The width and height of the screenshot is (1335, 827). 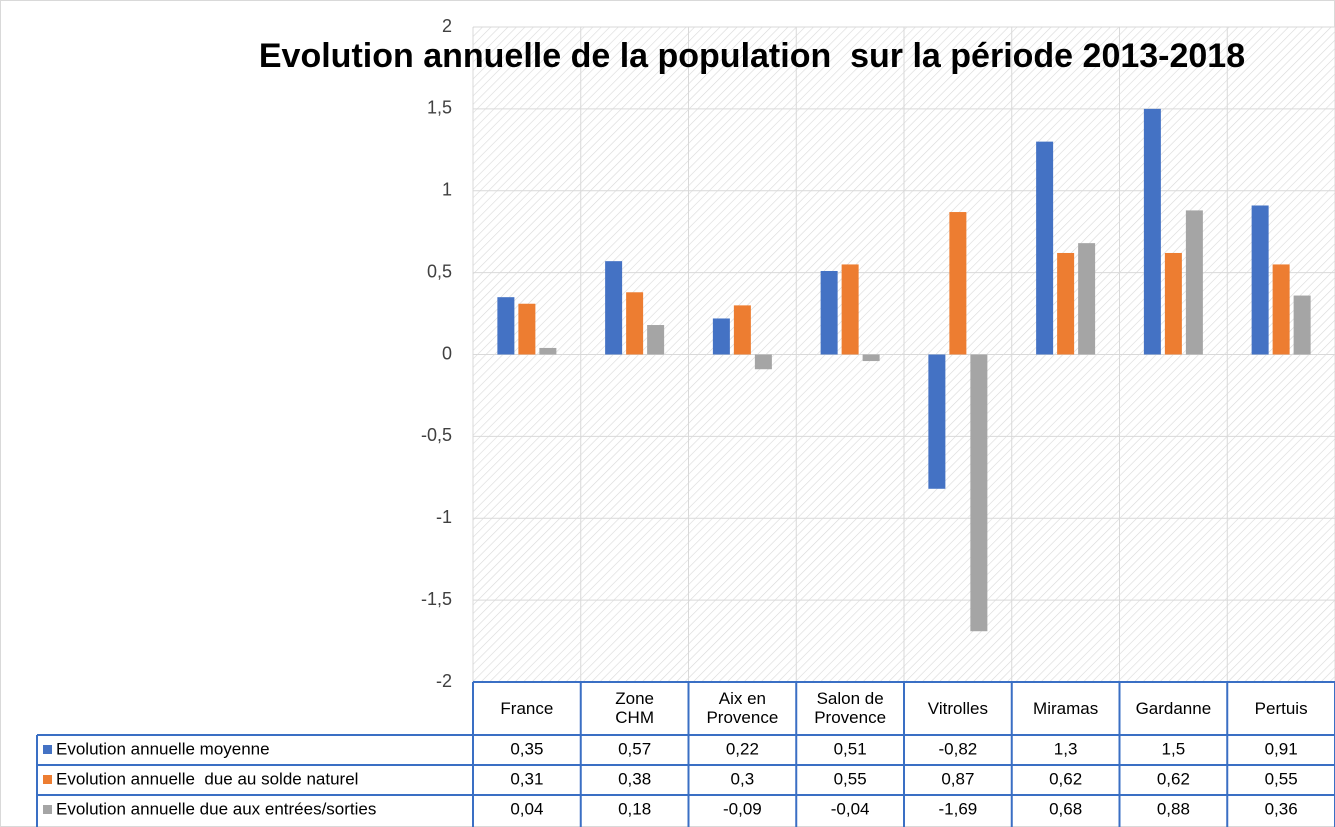 What do you see at coordinates (634, 808) in the screenshot?
I see `table-value: 0,18` at bounding box center [634, 808].